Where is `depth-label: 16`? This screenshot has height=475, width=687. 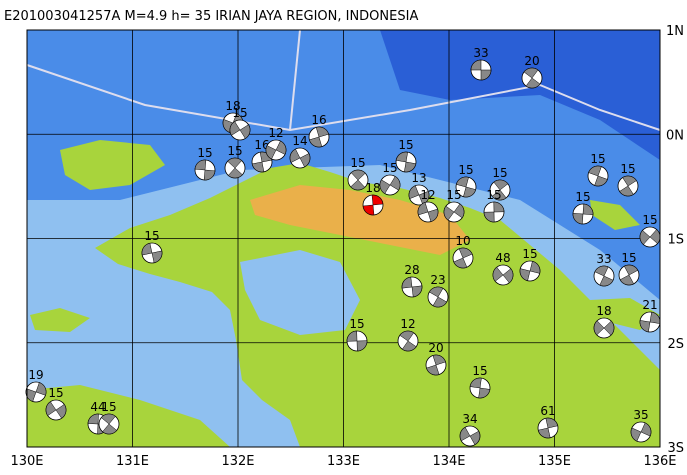 depth-label: 16 is located at coordinates (318, 120).